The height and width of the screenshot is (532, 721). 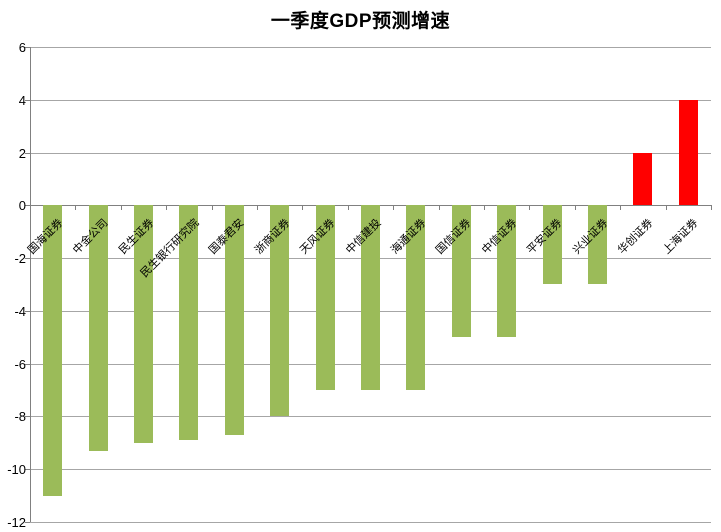 What do you see at coordinates (20, 417) in the screenshot?
I see `y-tick-label: -8` at bounding box center [20, 417].